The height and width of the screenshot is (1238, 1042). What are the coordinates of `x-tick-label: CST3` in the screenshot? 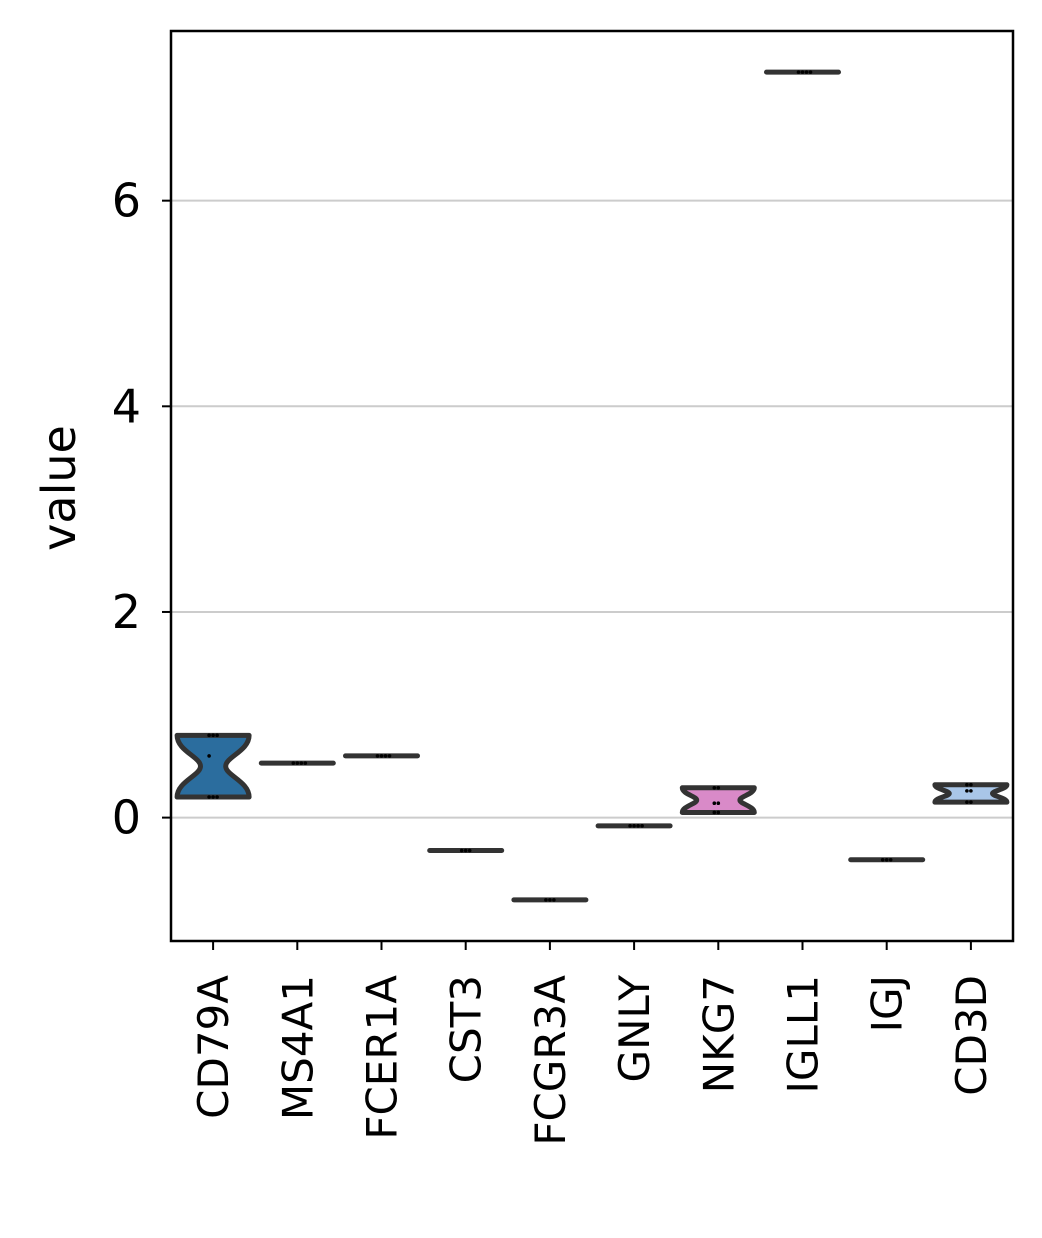 It's located at (466, 1029).